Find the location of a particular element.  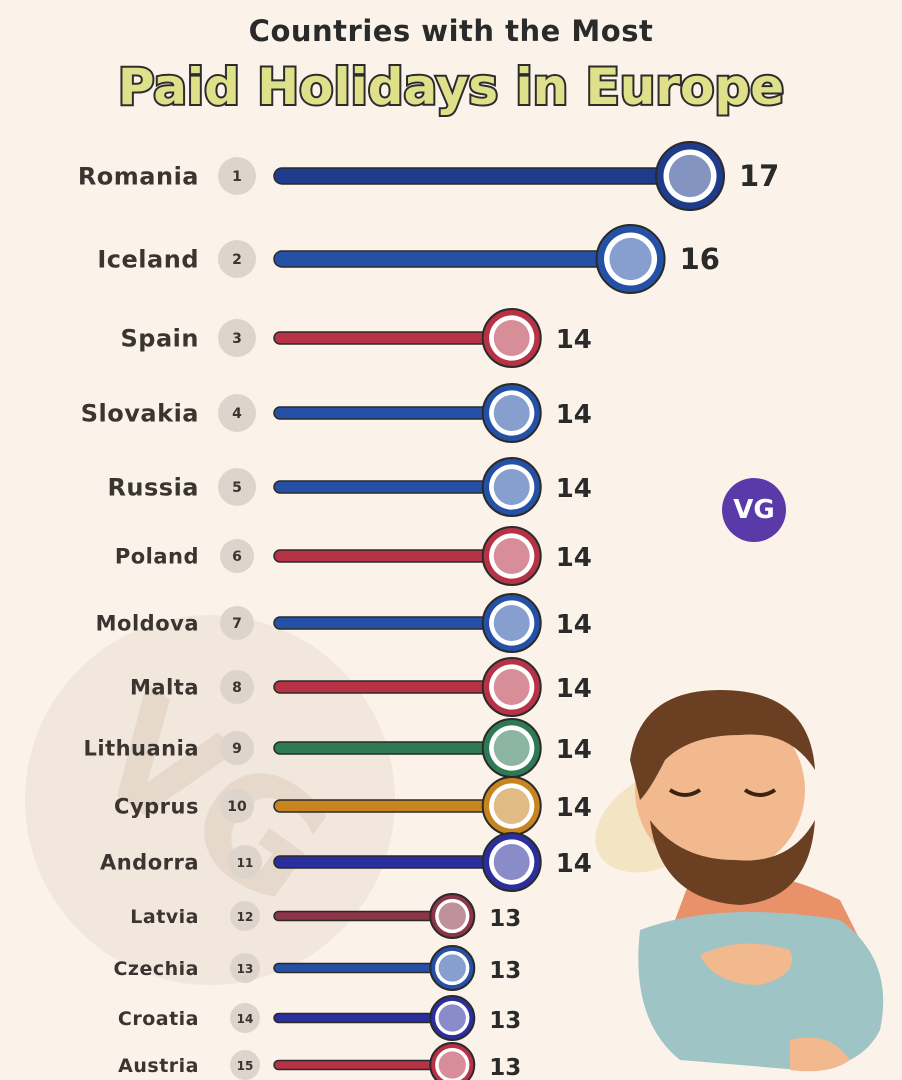

bar-row: Lithuania 9 14 is located at coordinates (337, 748).